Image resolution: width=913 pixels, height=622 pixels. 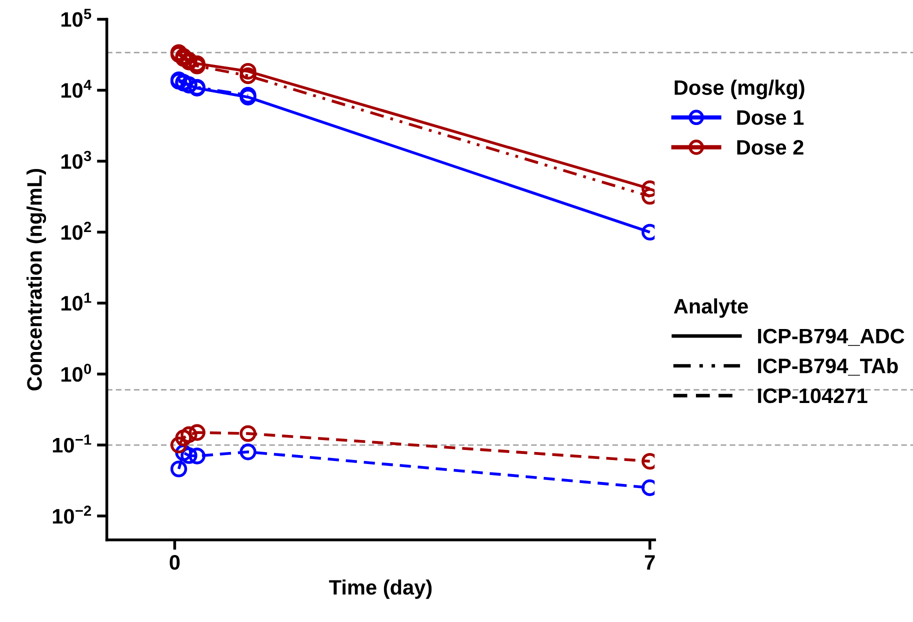 What do you see at coordinates (76, 159) in the screenshot?
I see `y-tick-label: 10$^{3}$` at bounding box center [76, 159].